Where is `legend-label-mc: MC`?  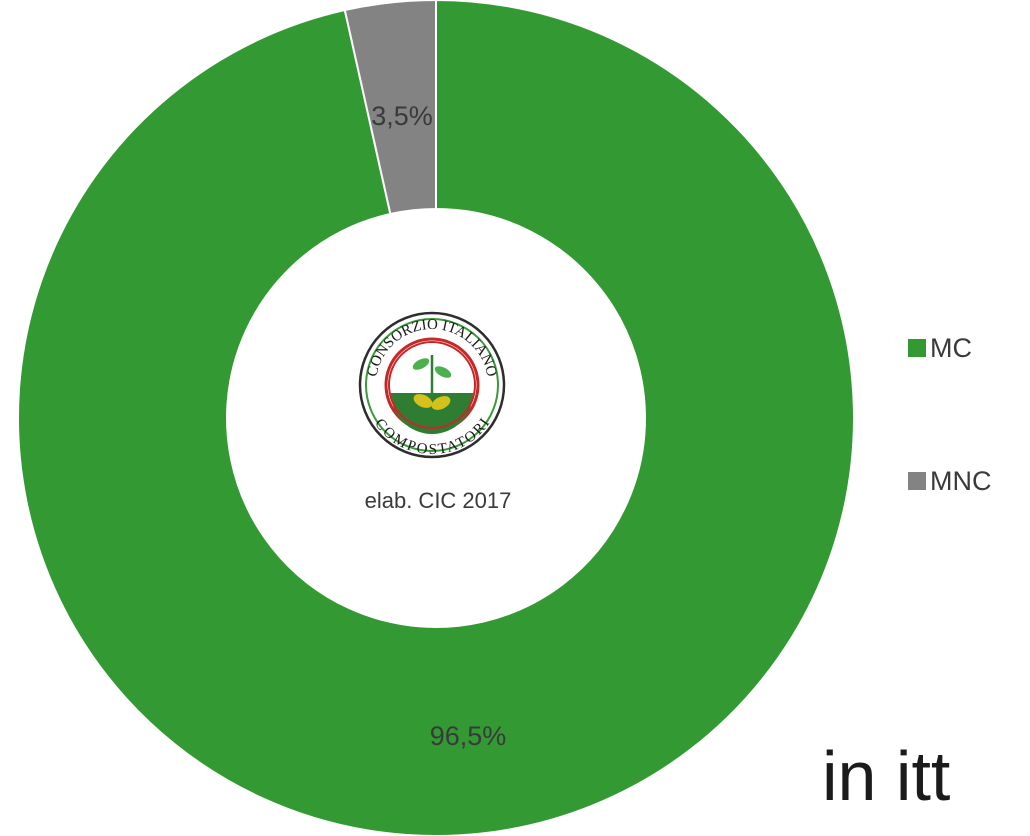 legend-label-mc: MC is located at coordinates (951, 348).